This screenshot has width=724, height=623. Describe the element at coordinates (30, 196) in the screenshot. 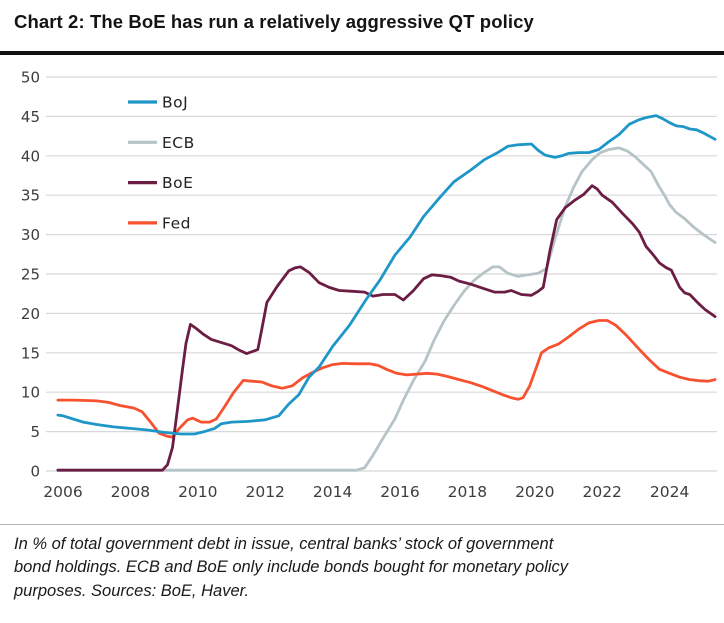

I see `y-tick-label: 35` at that location.